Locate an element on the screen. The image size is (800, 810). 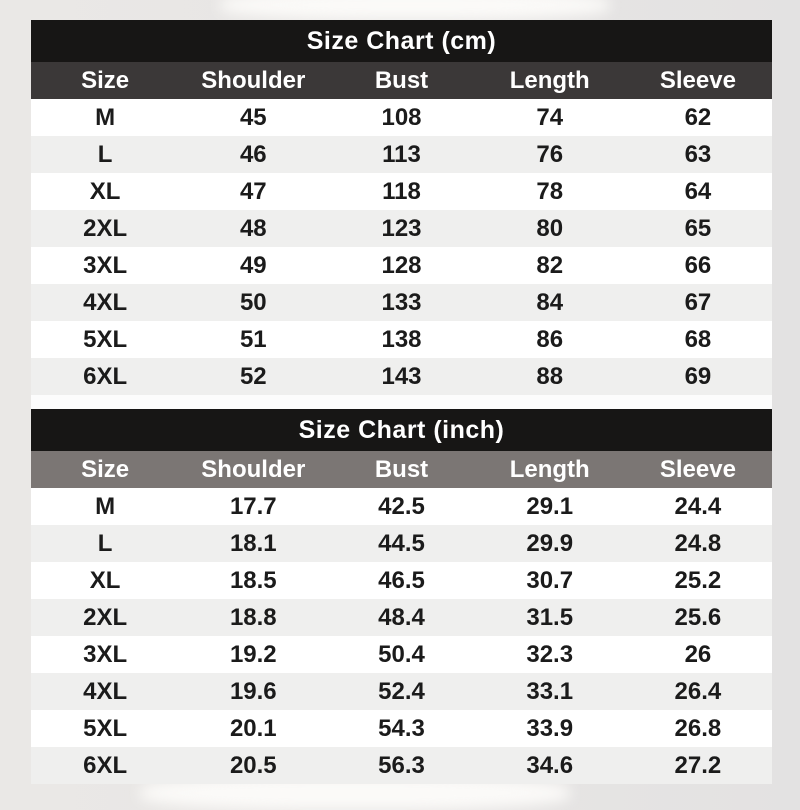
length-cell: 88 is located at coordinates (550, 376).